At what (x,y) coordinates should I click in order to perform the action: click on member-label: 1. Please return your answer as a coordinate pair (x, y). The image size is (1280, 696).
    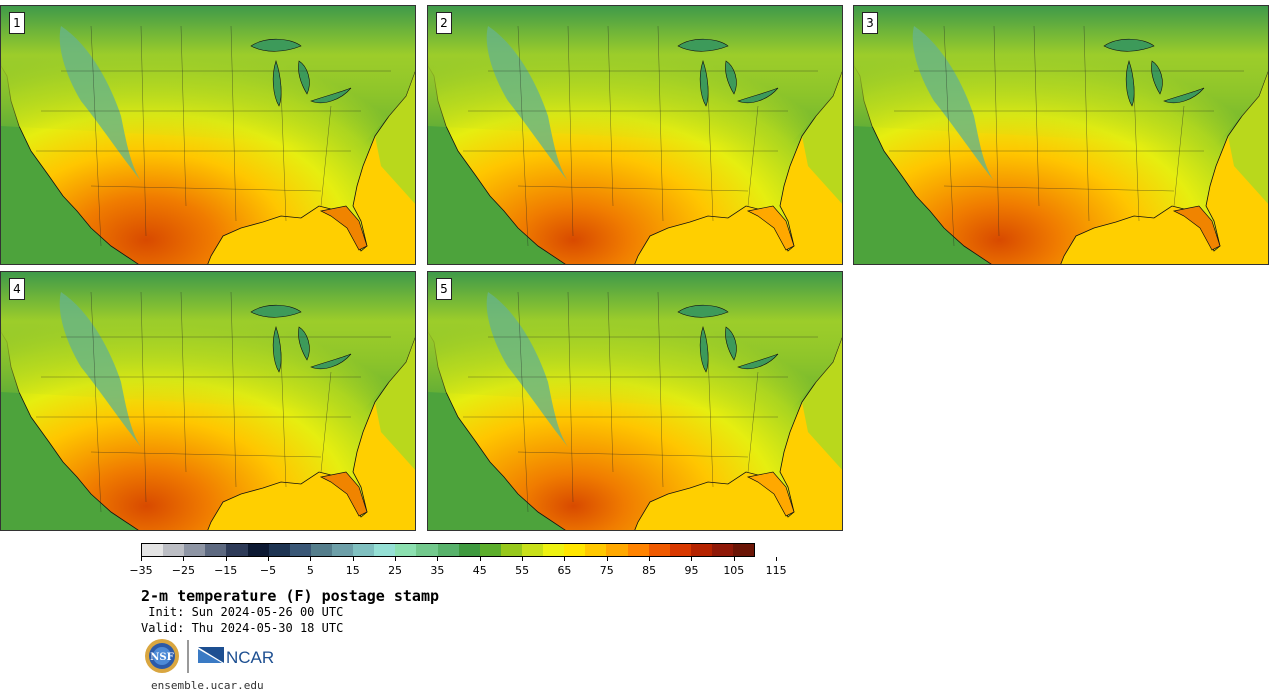
    Looking at the image, I should click on (17, 23).